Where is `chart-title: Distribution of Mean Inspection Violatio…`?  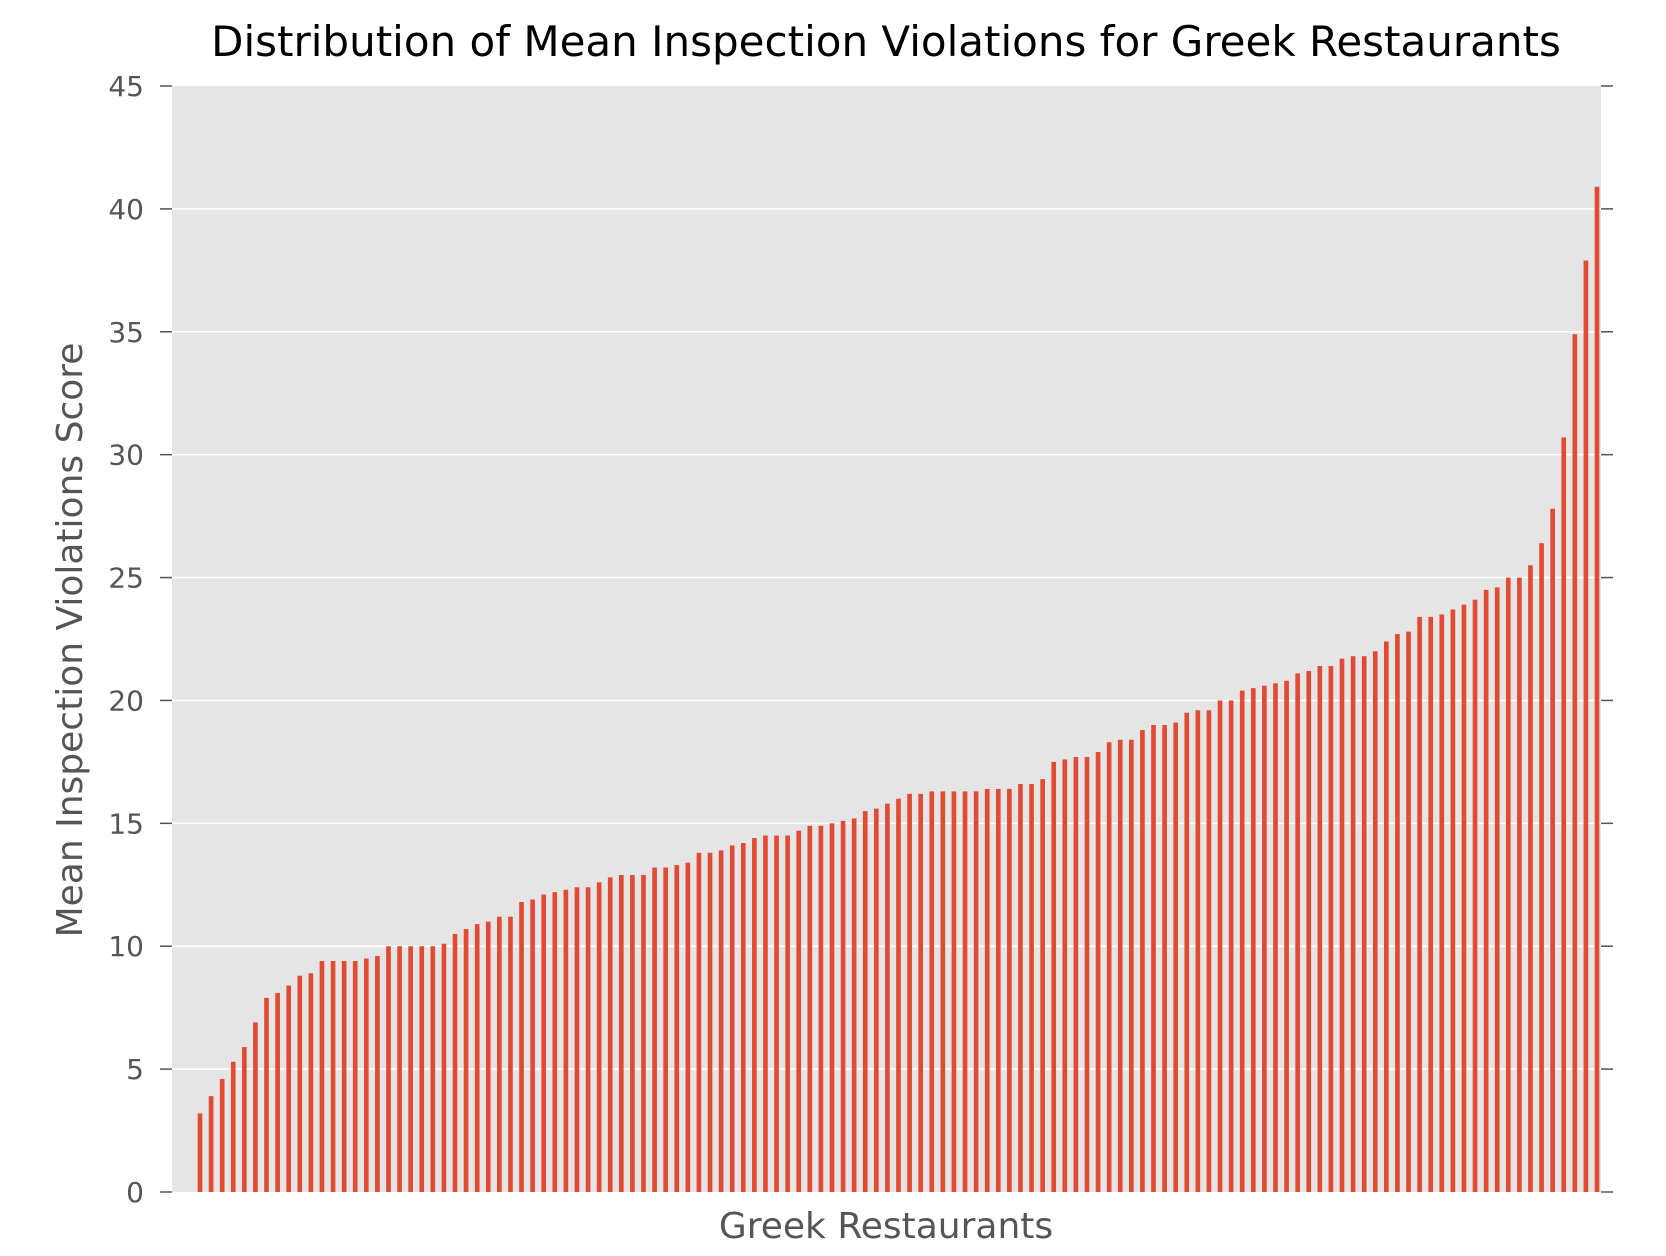
chart-title: Distribution of Mean Inspection Violatio… is located at coordinates (886, 41).